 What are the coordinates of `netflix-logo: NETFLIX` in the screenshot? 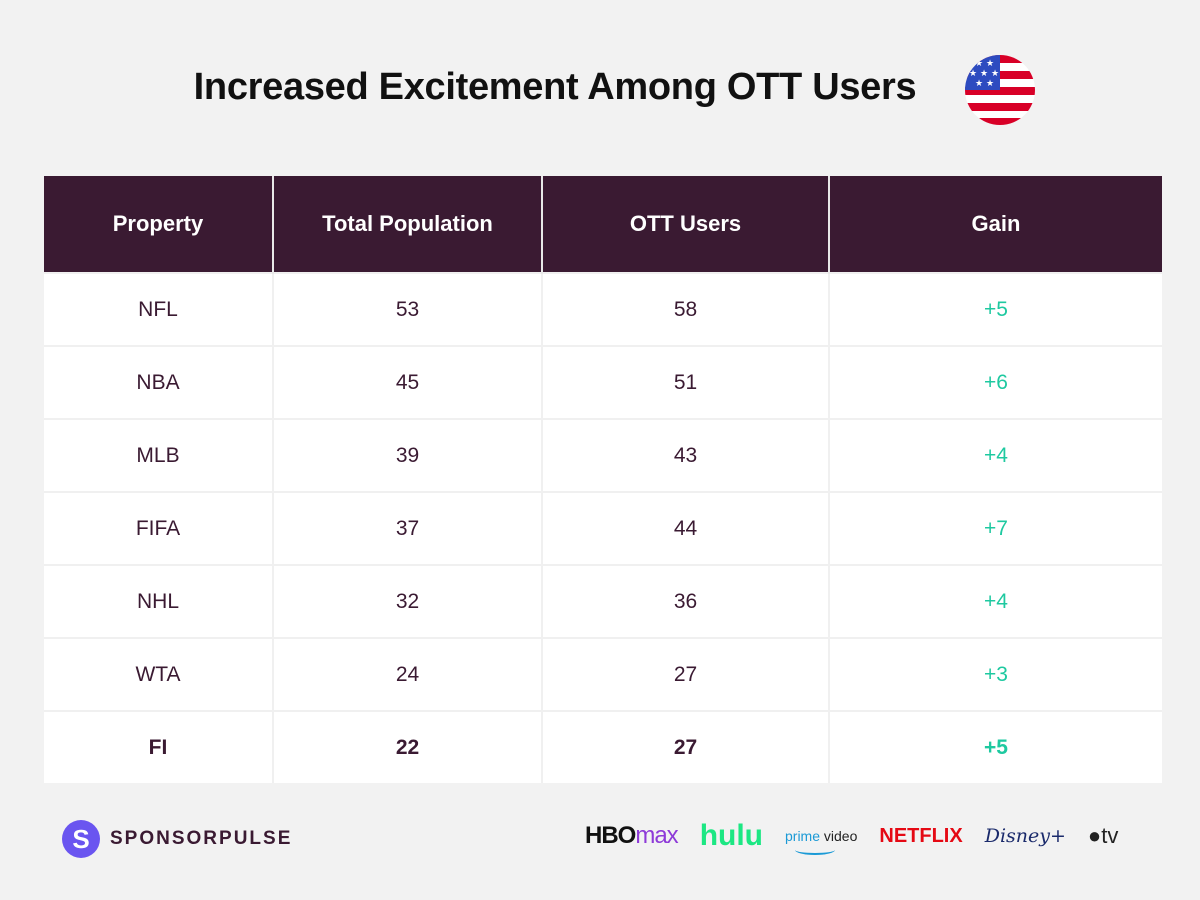 It's located at (921, 835).